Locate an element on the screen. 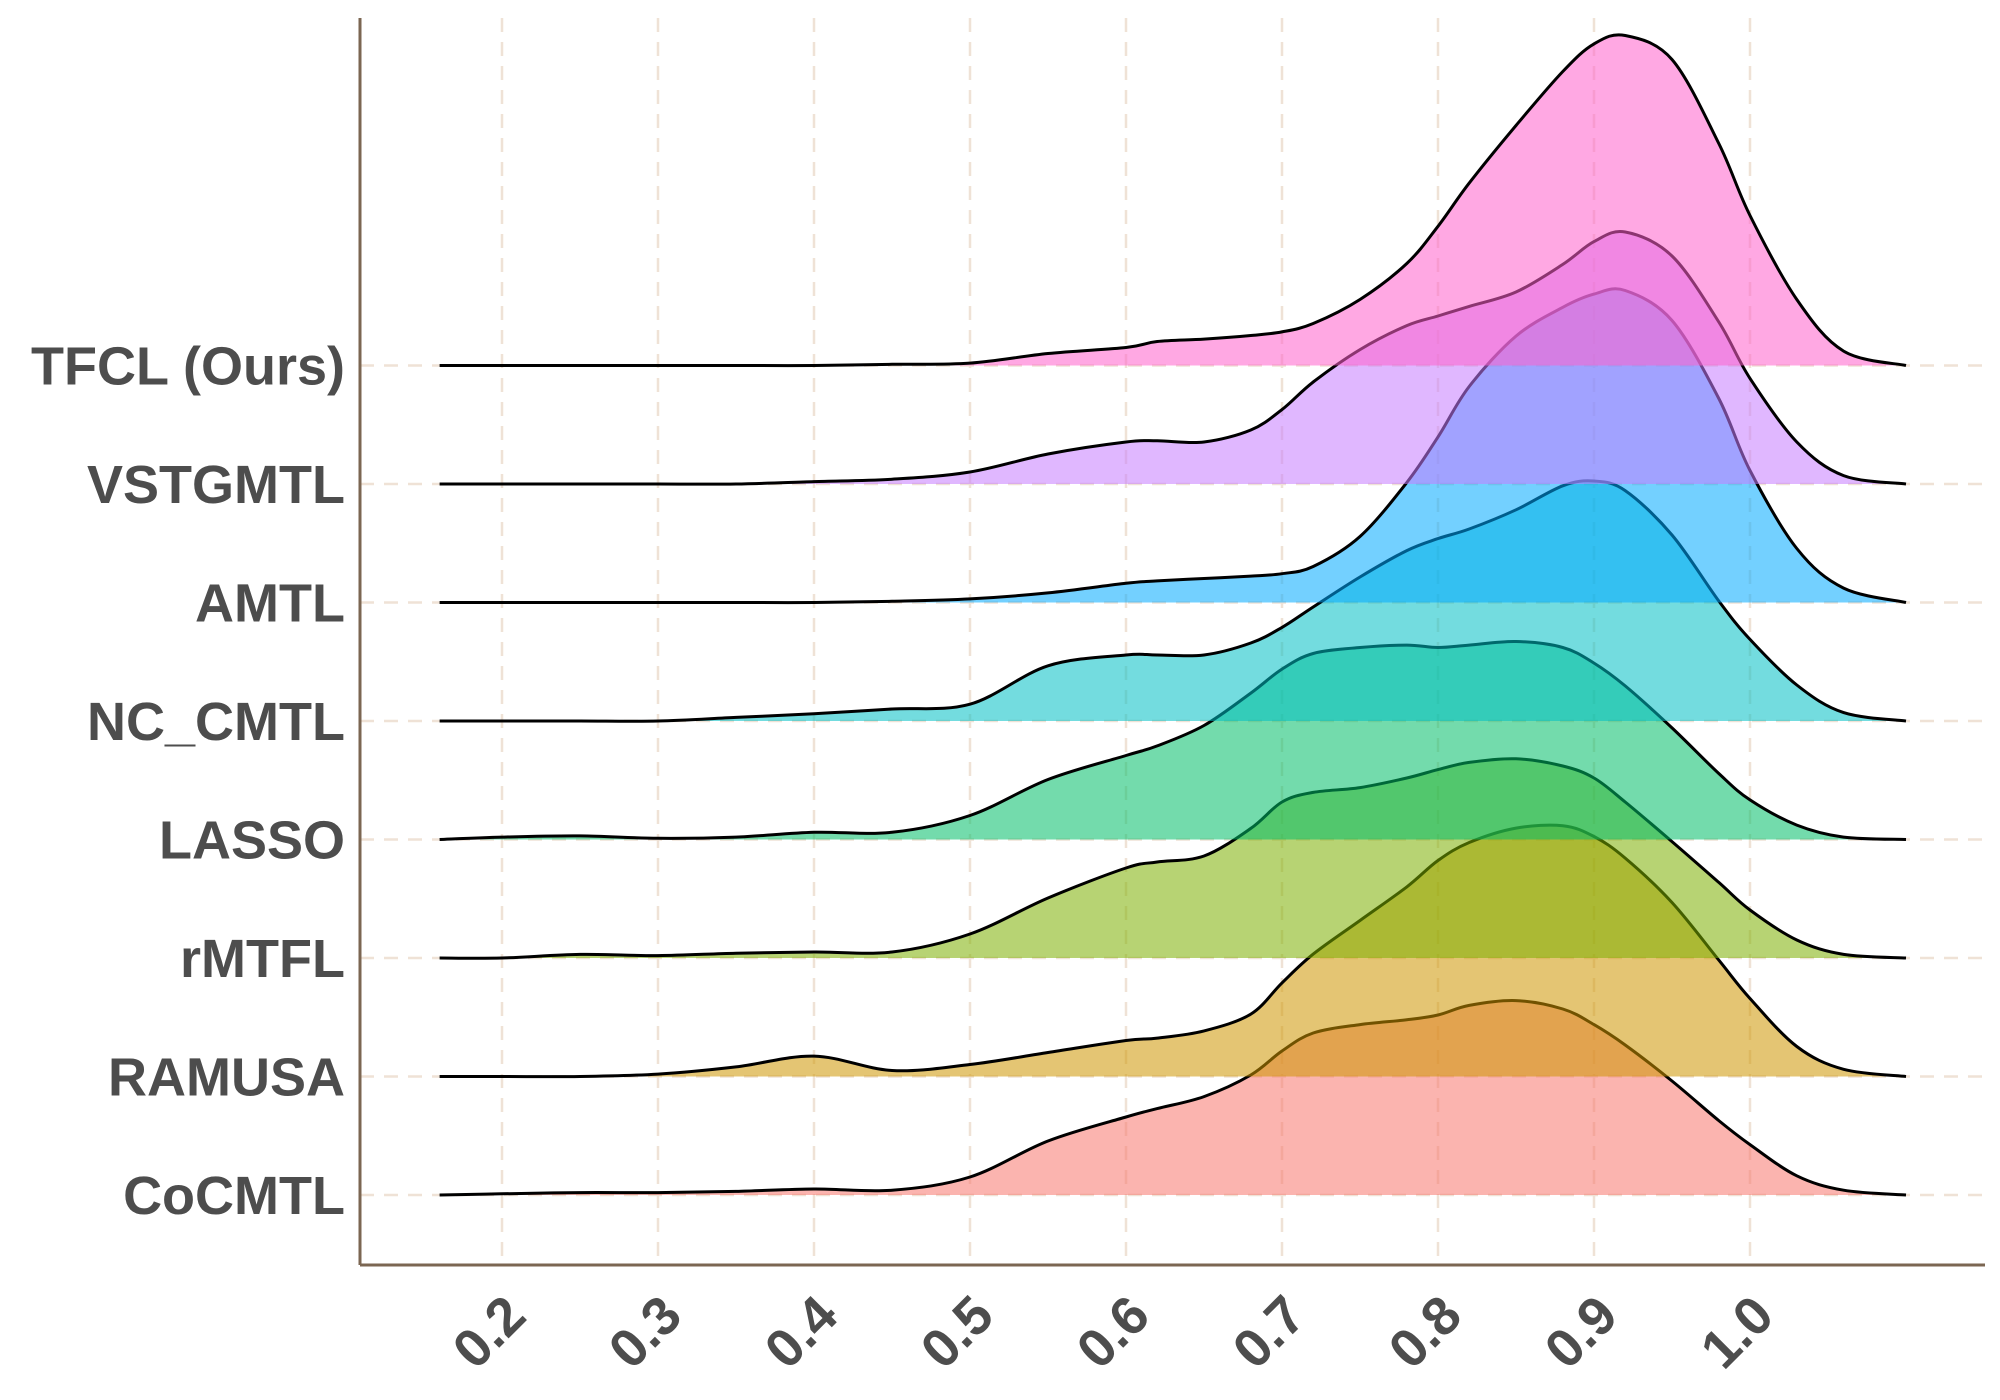 This screenshot has height=1400, width=2000. x-tick-label-0.4: 0.4 is located at coordinates (802, 1333).